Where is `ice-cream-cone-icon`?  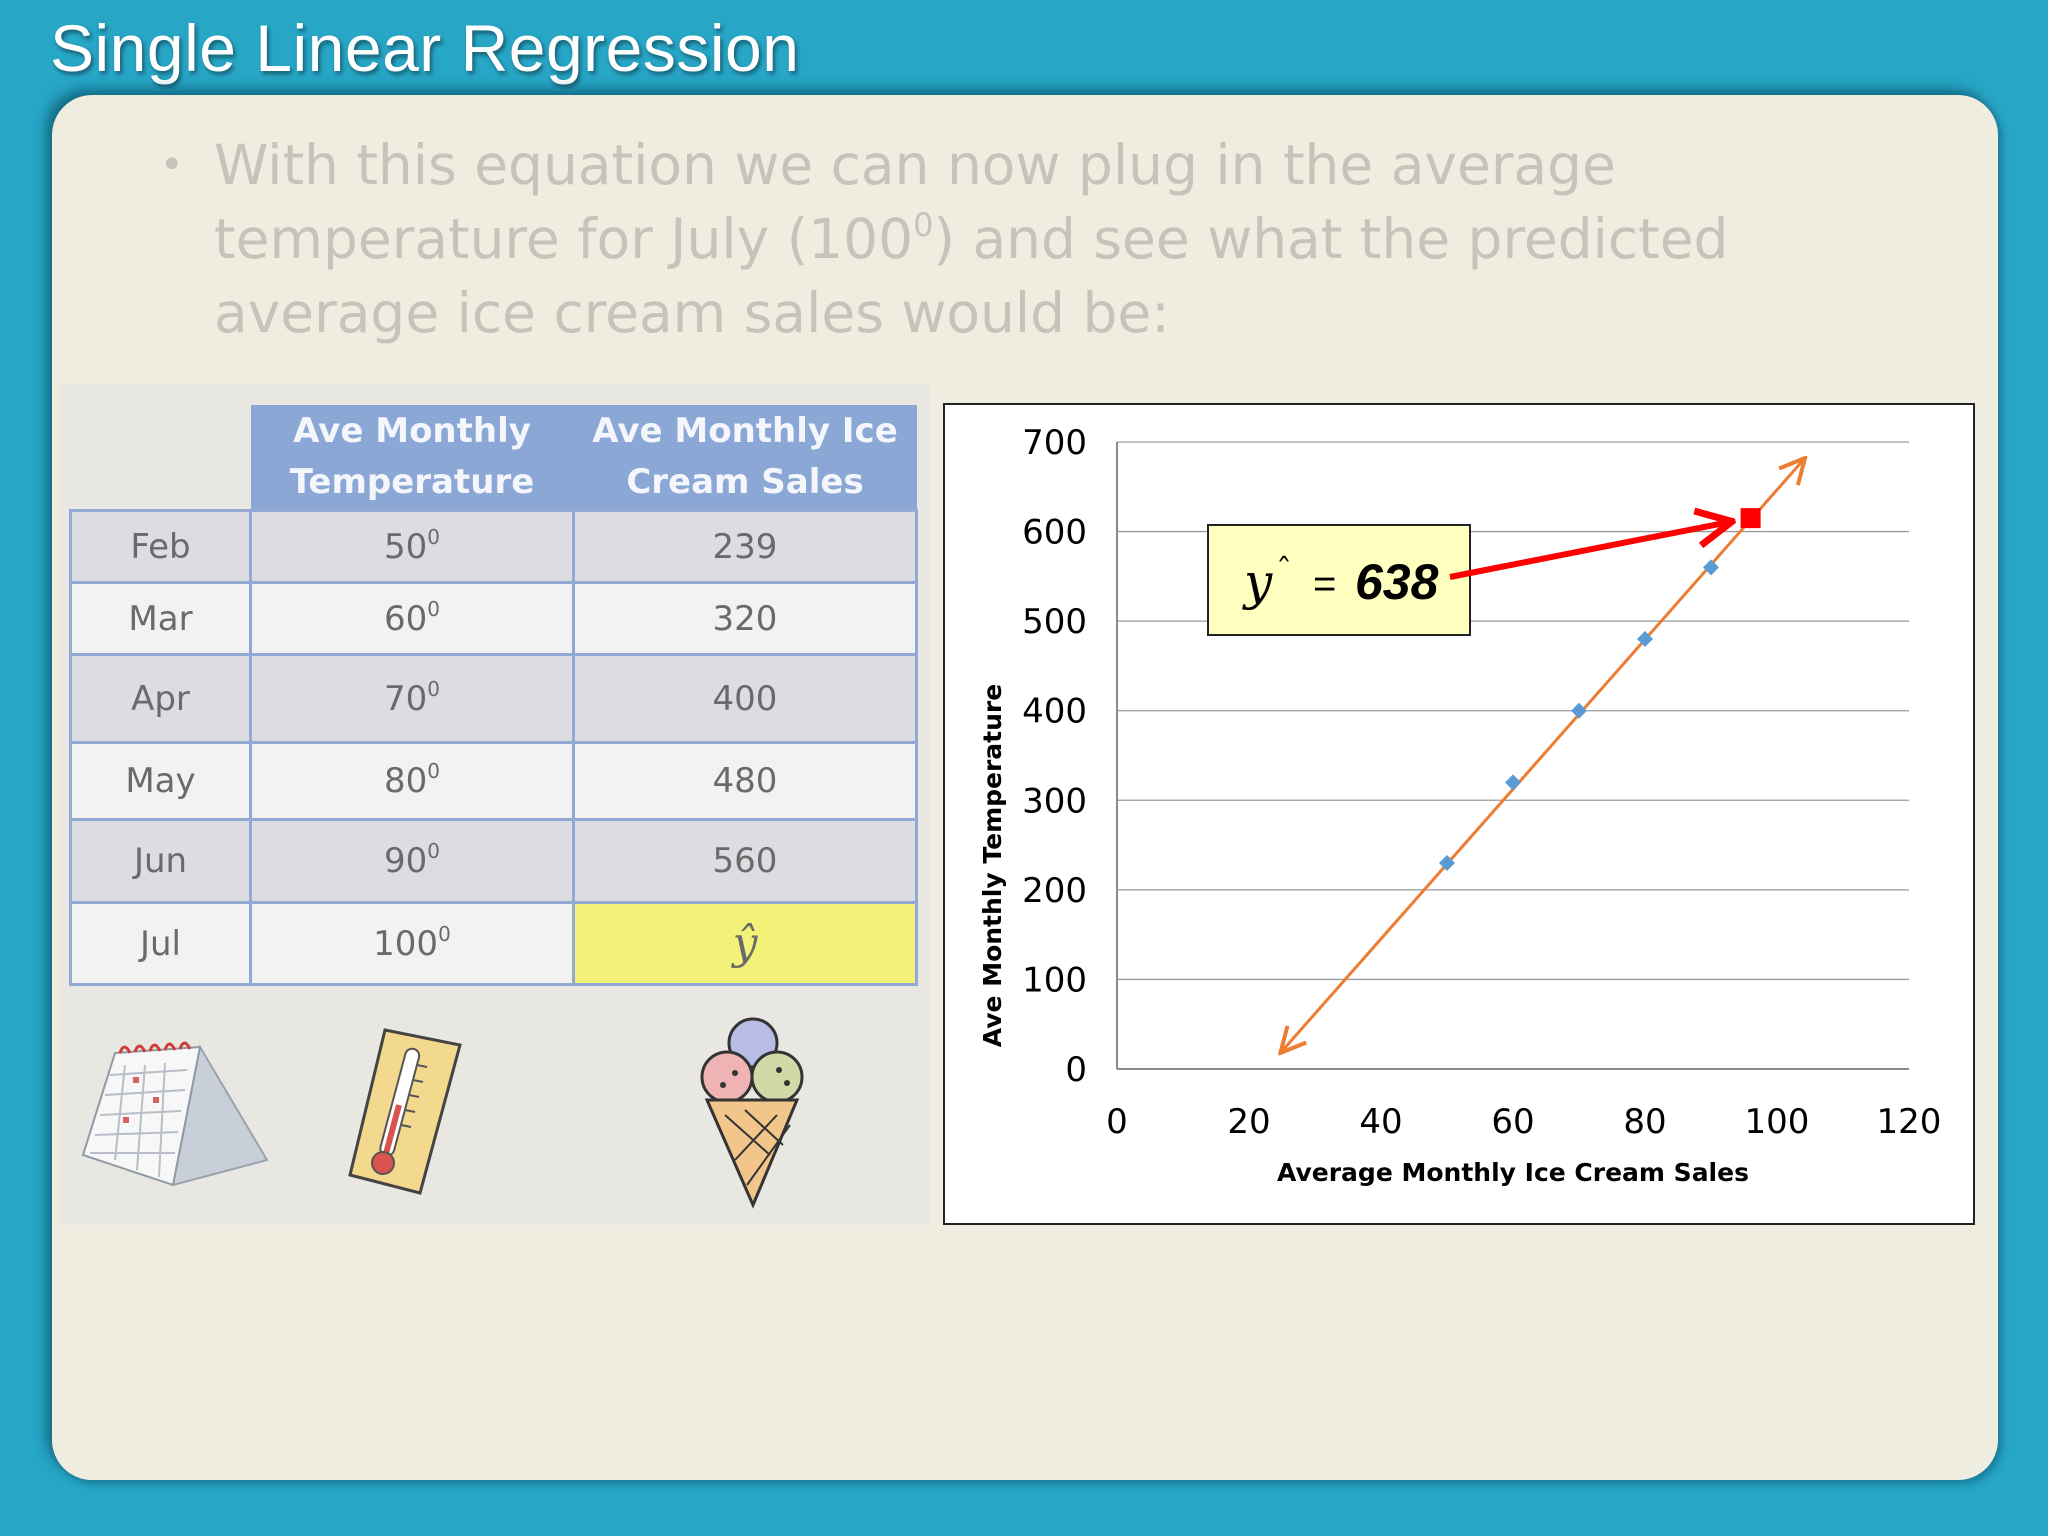
ice-cream-cone-icon is located at coordinates (752, 1113).